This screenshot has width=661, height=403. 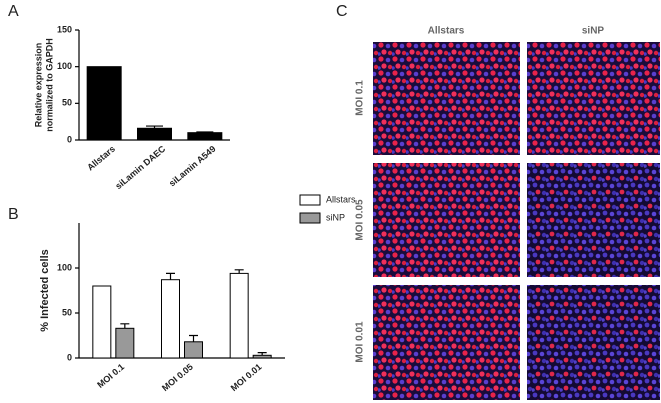 What do you see at coordinates (360, 220) in the screenshot?
I see `row-label: MOI 0.05` at bounding box center [360, 220].